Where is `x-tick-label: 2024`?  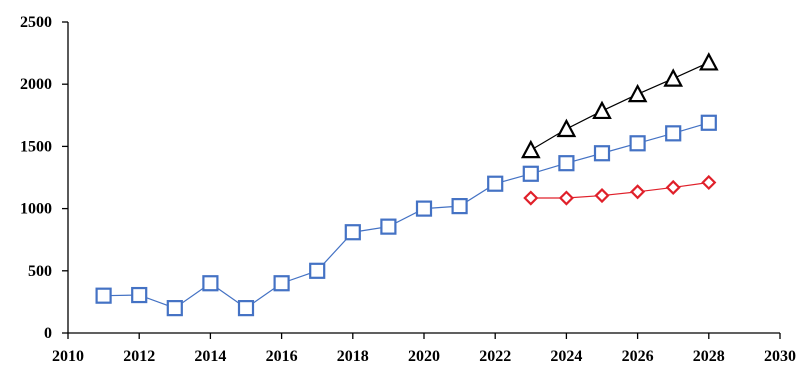
x-tick-label: 2024 is located at coordinates (566, 356).